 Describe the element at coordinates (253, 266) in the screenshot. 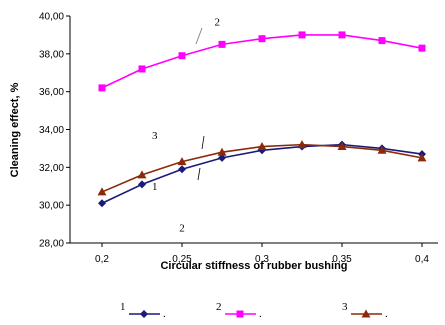

I see `x-axis-title: Circular stiffness of rubber bushing` at that location.